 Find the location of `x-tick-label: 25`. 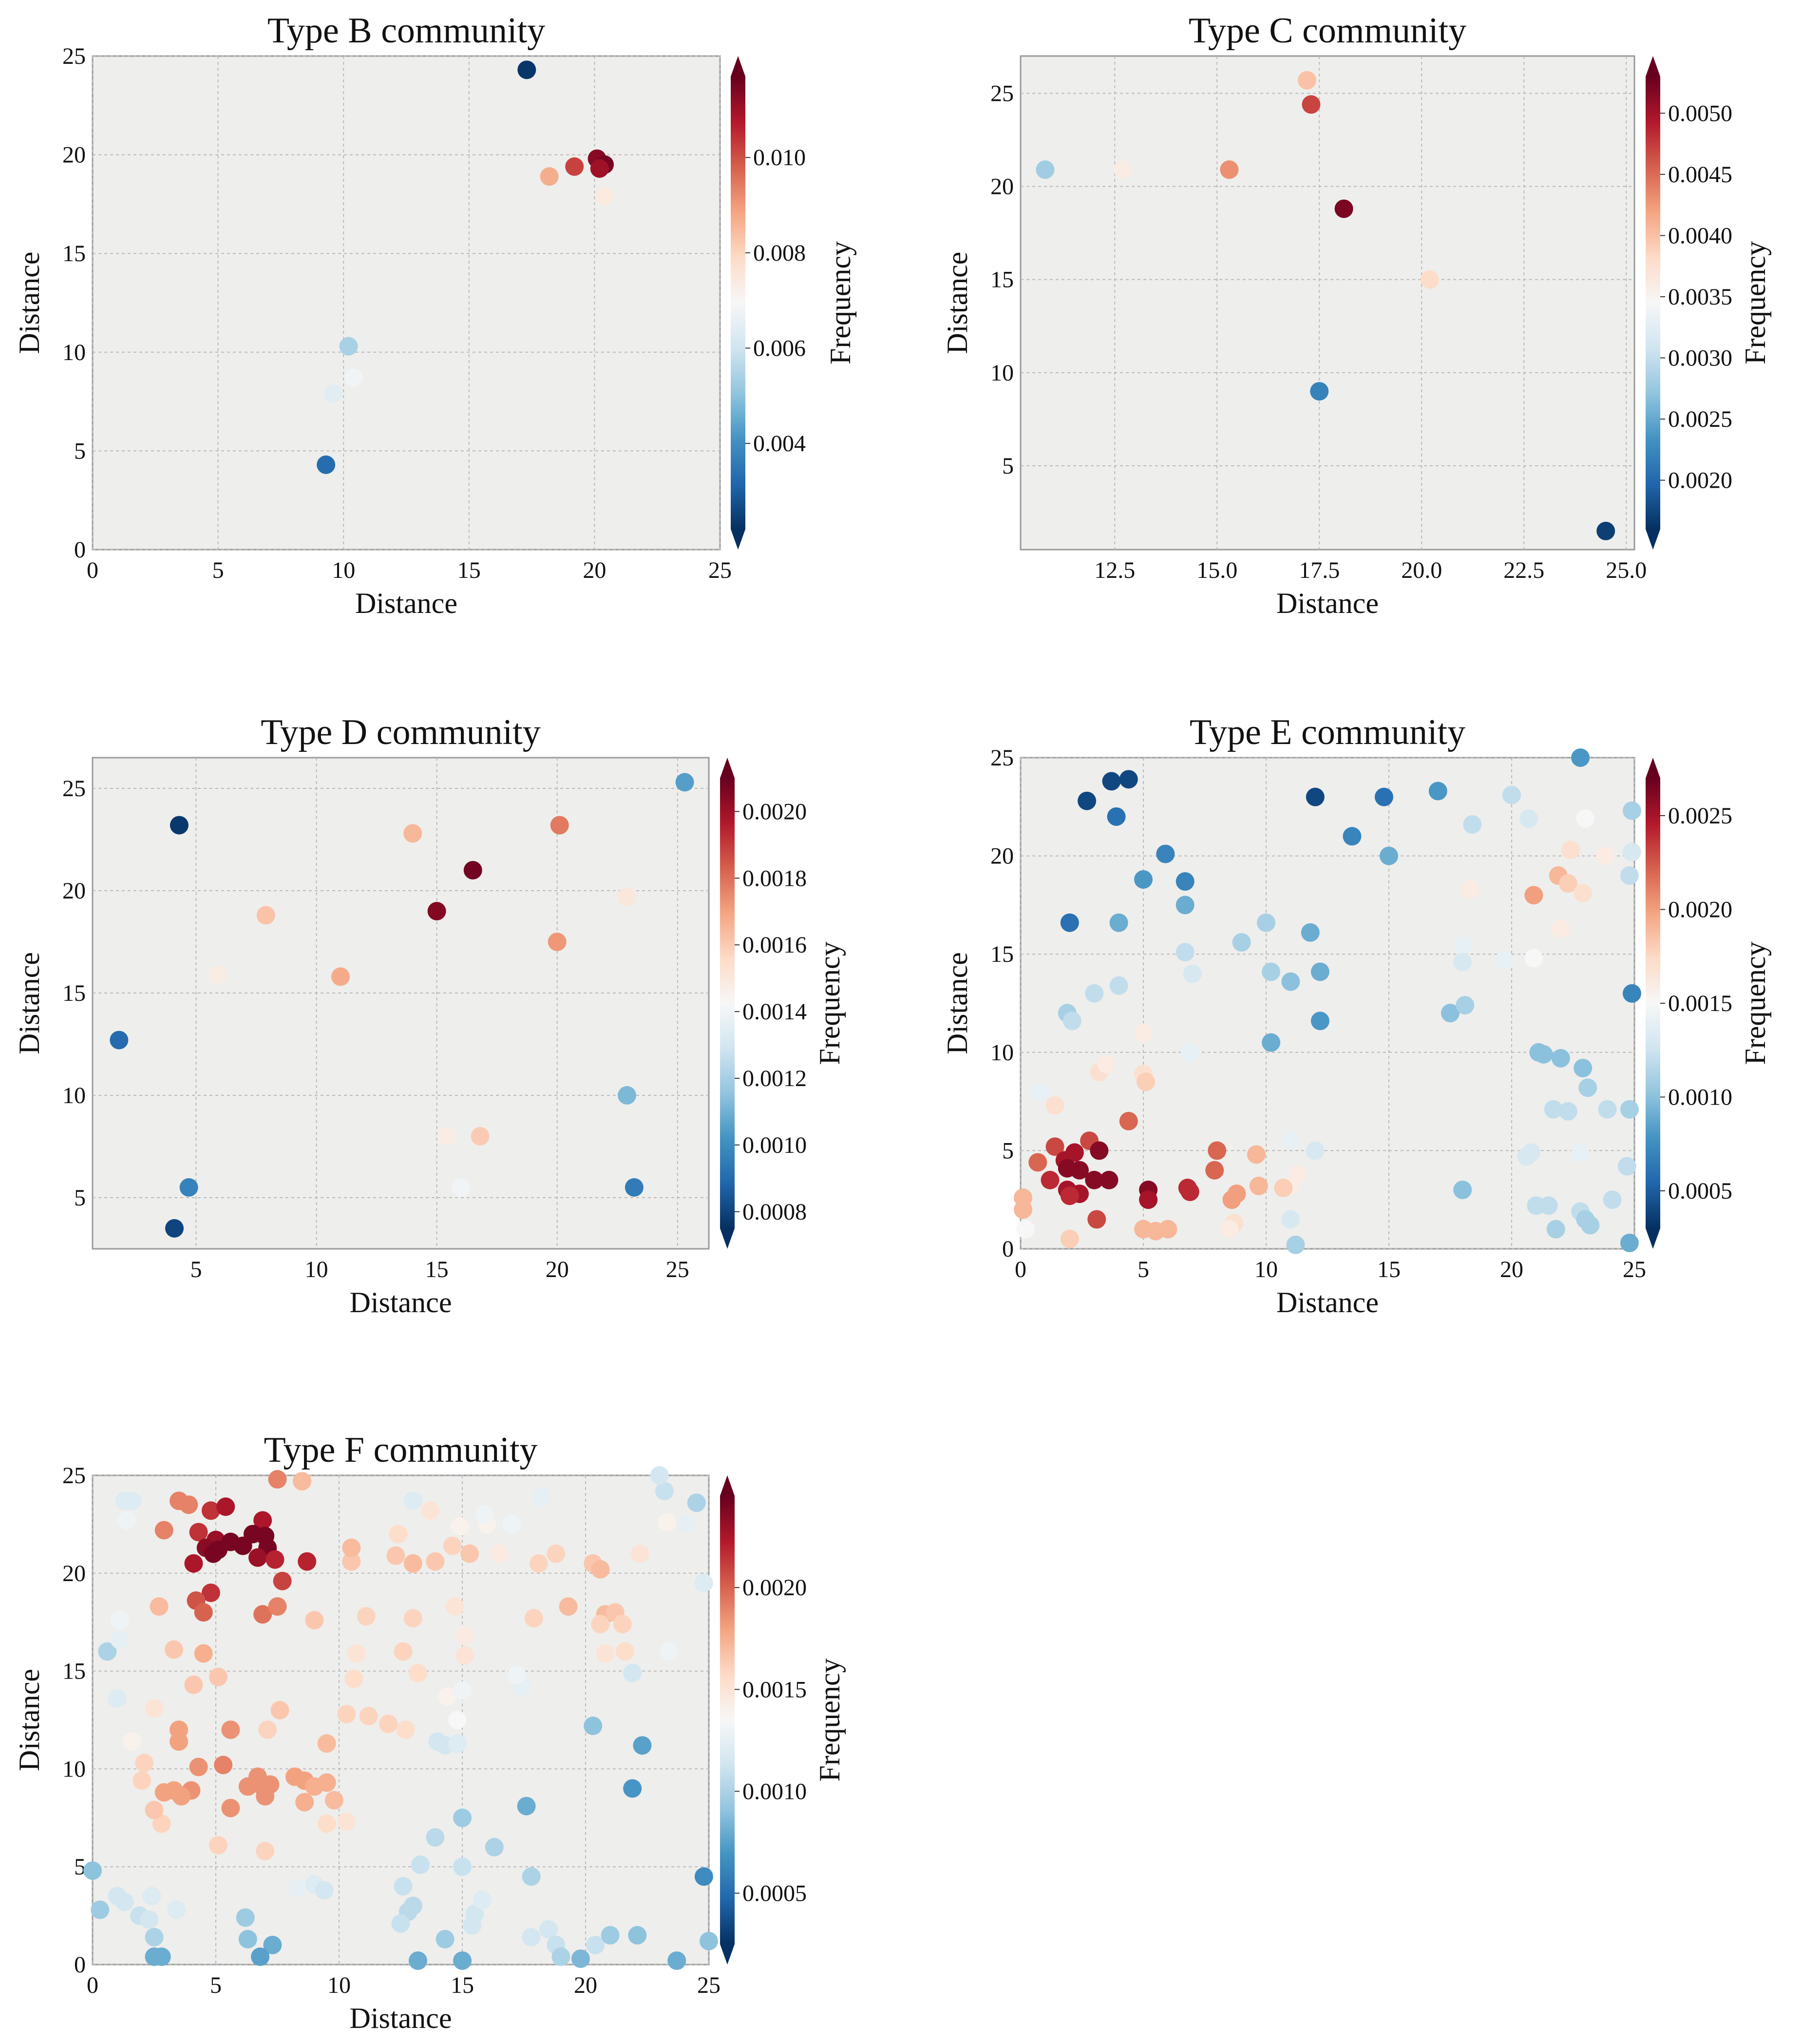

x-tick-label: 25 is located at coordinates (709, 1985).